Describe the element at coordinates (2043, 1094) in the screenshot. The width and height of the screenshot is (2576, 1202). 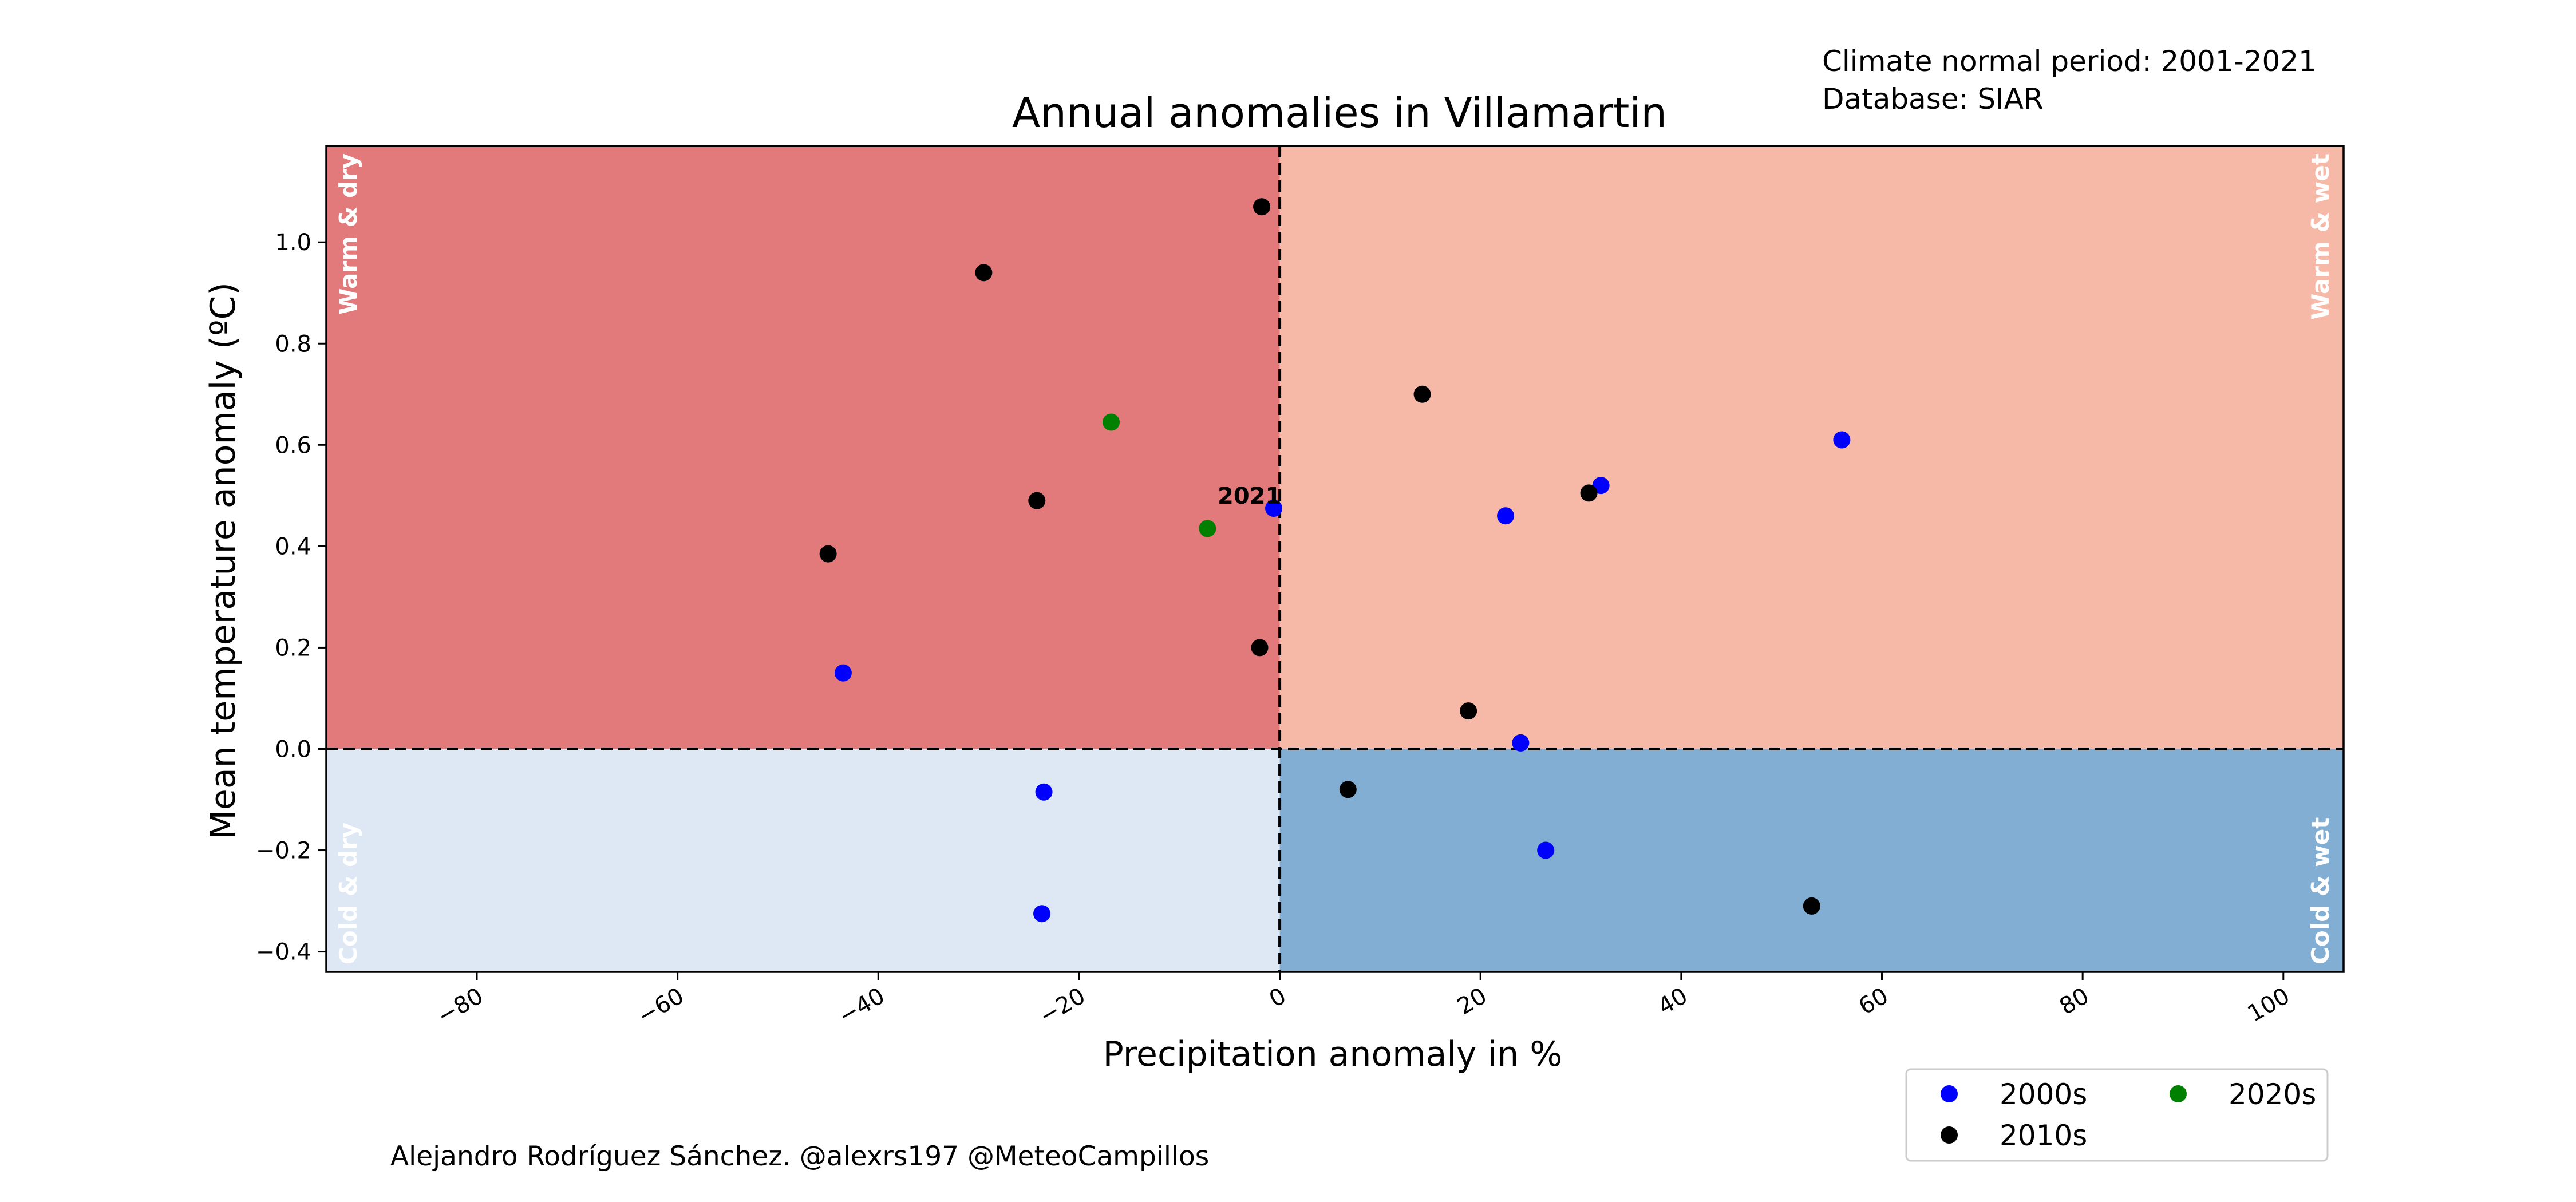
I see `legend-label-2000s: 2000s` at that location.